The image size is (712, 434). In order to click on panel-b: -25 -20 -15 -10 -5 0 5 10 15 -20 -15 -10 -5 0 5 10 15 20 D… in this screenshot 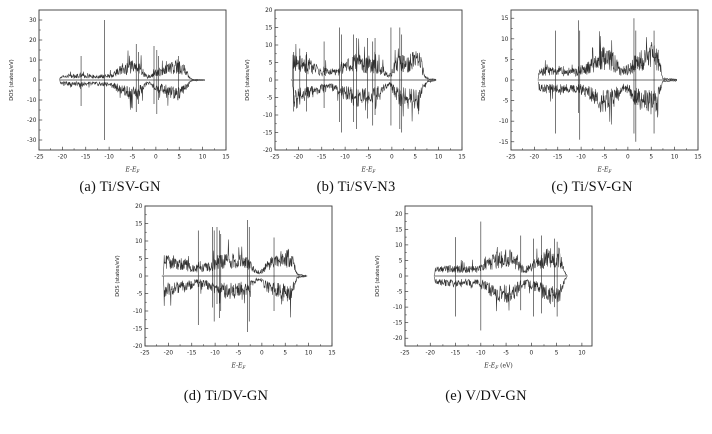, I will do `click(356, 100)`.